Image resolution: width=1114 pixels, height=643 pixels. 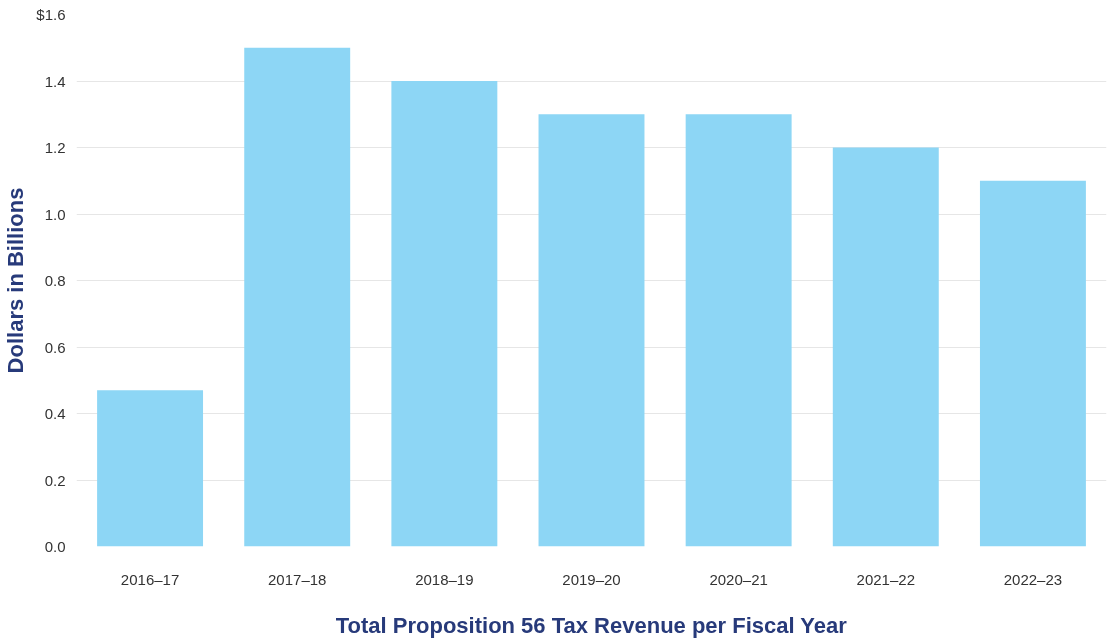 I want to click on y-tick-label: $1.6, so click(x=51, y=14).